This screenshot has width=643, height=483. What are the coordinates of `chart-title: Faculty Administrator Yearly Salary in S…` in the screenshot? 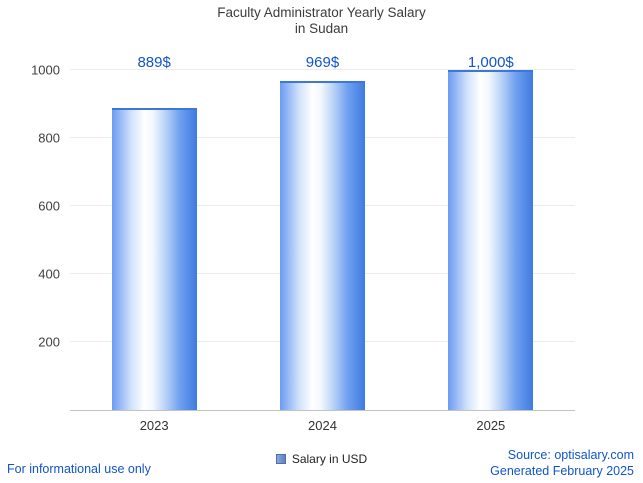 It's located at (321, 21).